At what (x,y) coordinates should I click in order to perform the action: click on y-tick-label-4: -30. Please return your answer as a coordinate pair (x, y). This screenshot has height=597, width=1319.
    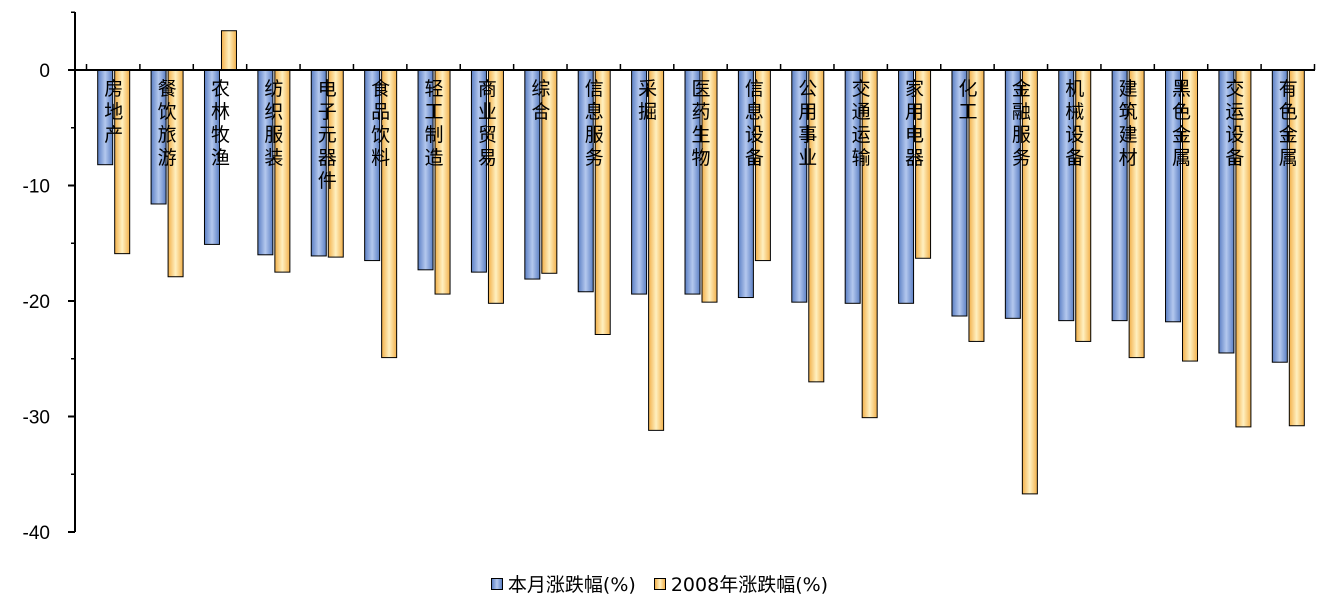
    Looking at the image, I should click on (36, 418).